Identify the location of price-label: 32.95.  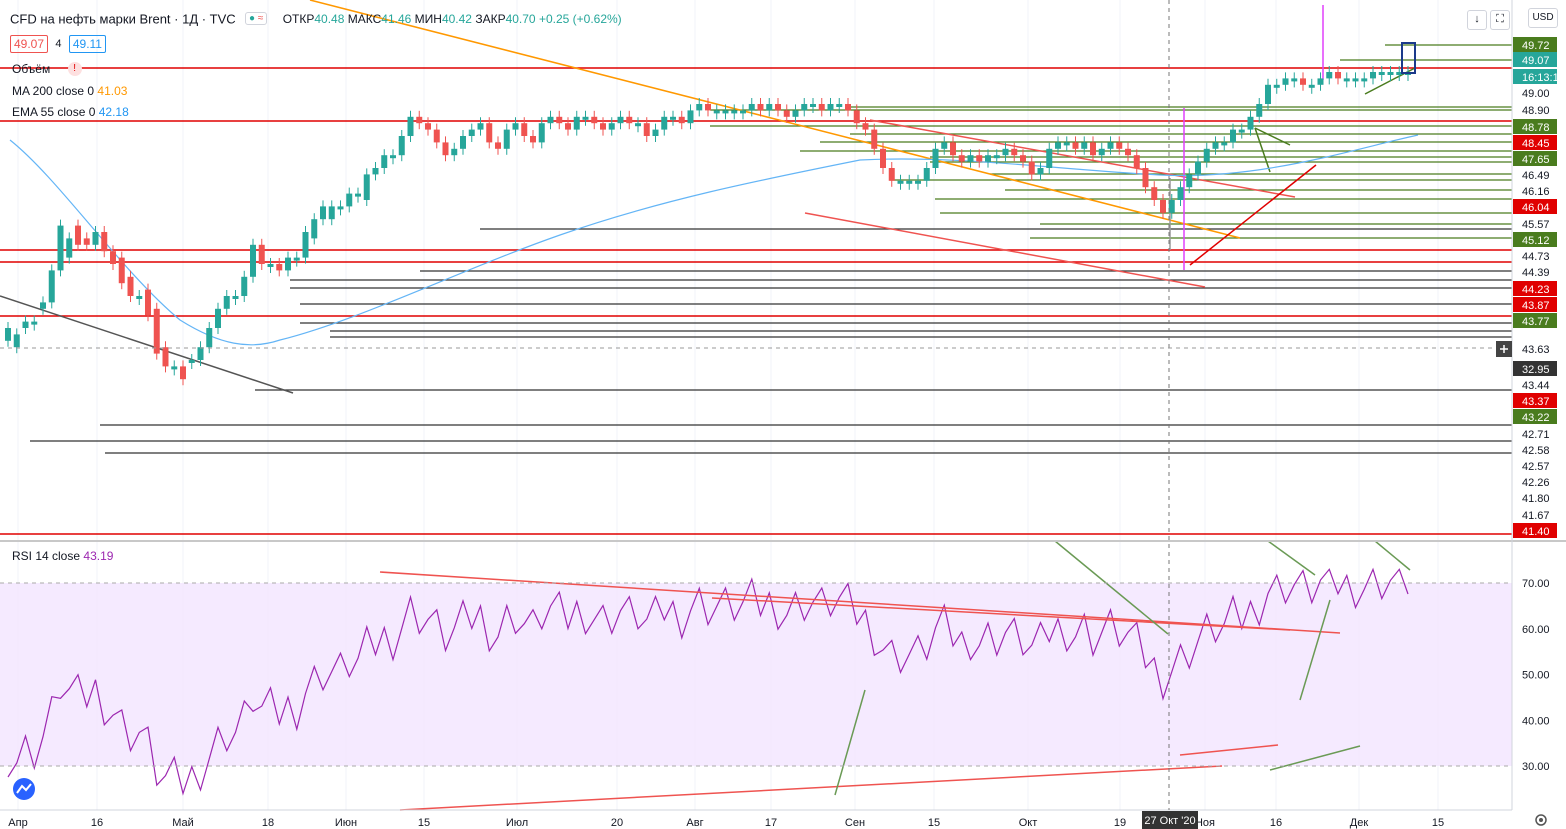
(1536, 370).